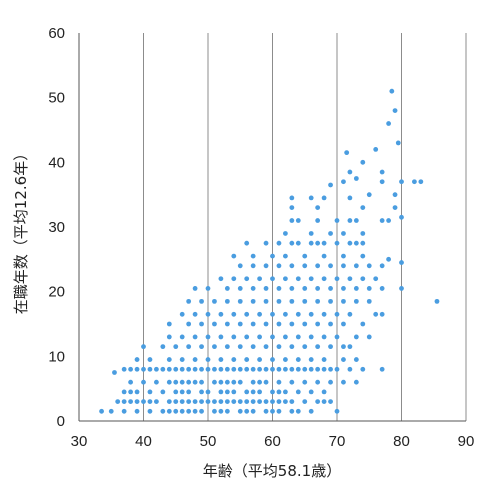  Describe the element at coordinates (56, 98) in the screenshot. I see `y-tick-label: 50` at that location.